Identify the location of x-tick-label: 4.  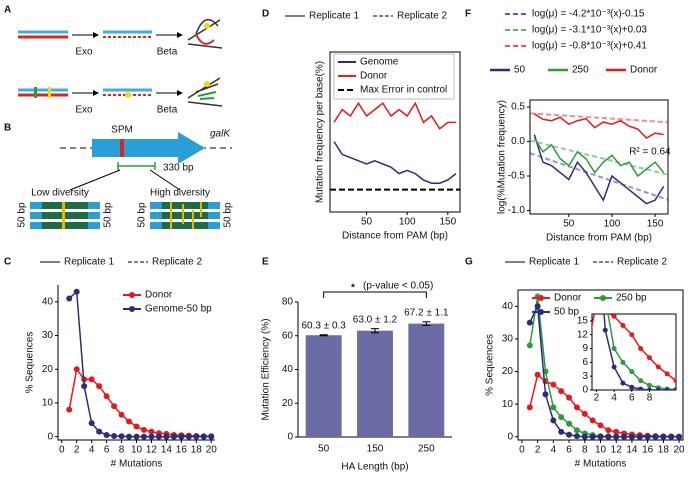
(554, 450).